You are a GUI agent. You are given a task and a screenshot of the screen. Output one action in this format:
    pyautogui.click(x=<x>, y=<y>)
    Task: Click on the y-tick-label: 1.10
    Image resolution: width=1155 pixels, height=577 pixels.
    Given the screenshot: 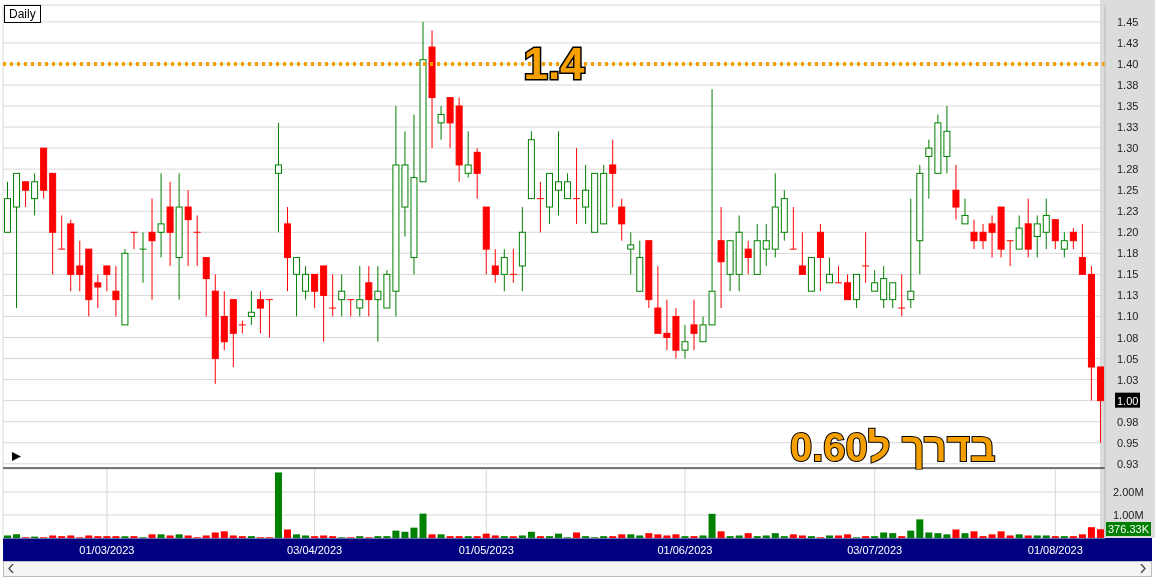 What is the action you would take?
    pyautogui.click(x=1128, y=316)
    